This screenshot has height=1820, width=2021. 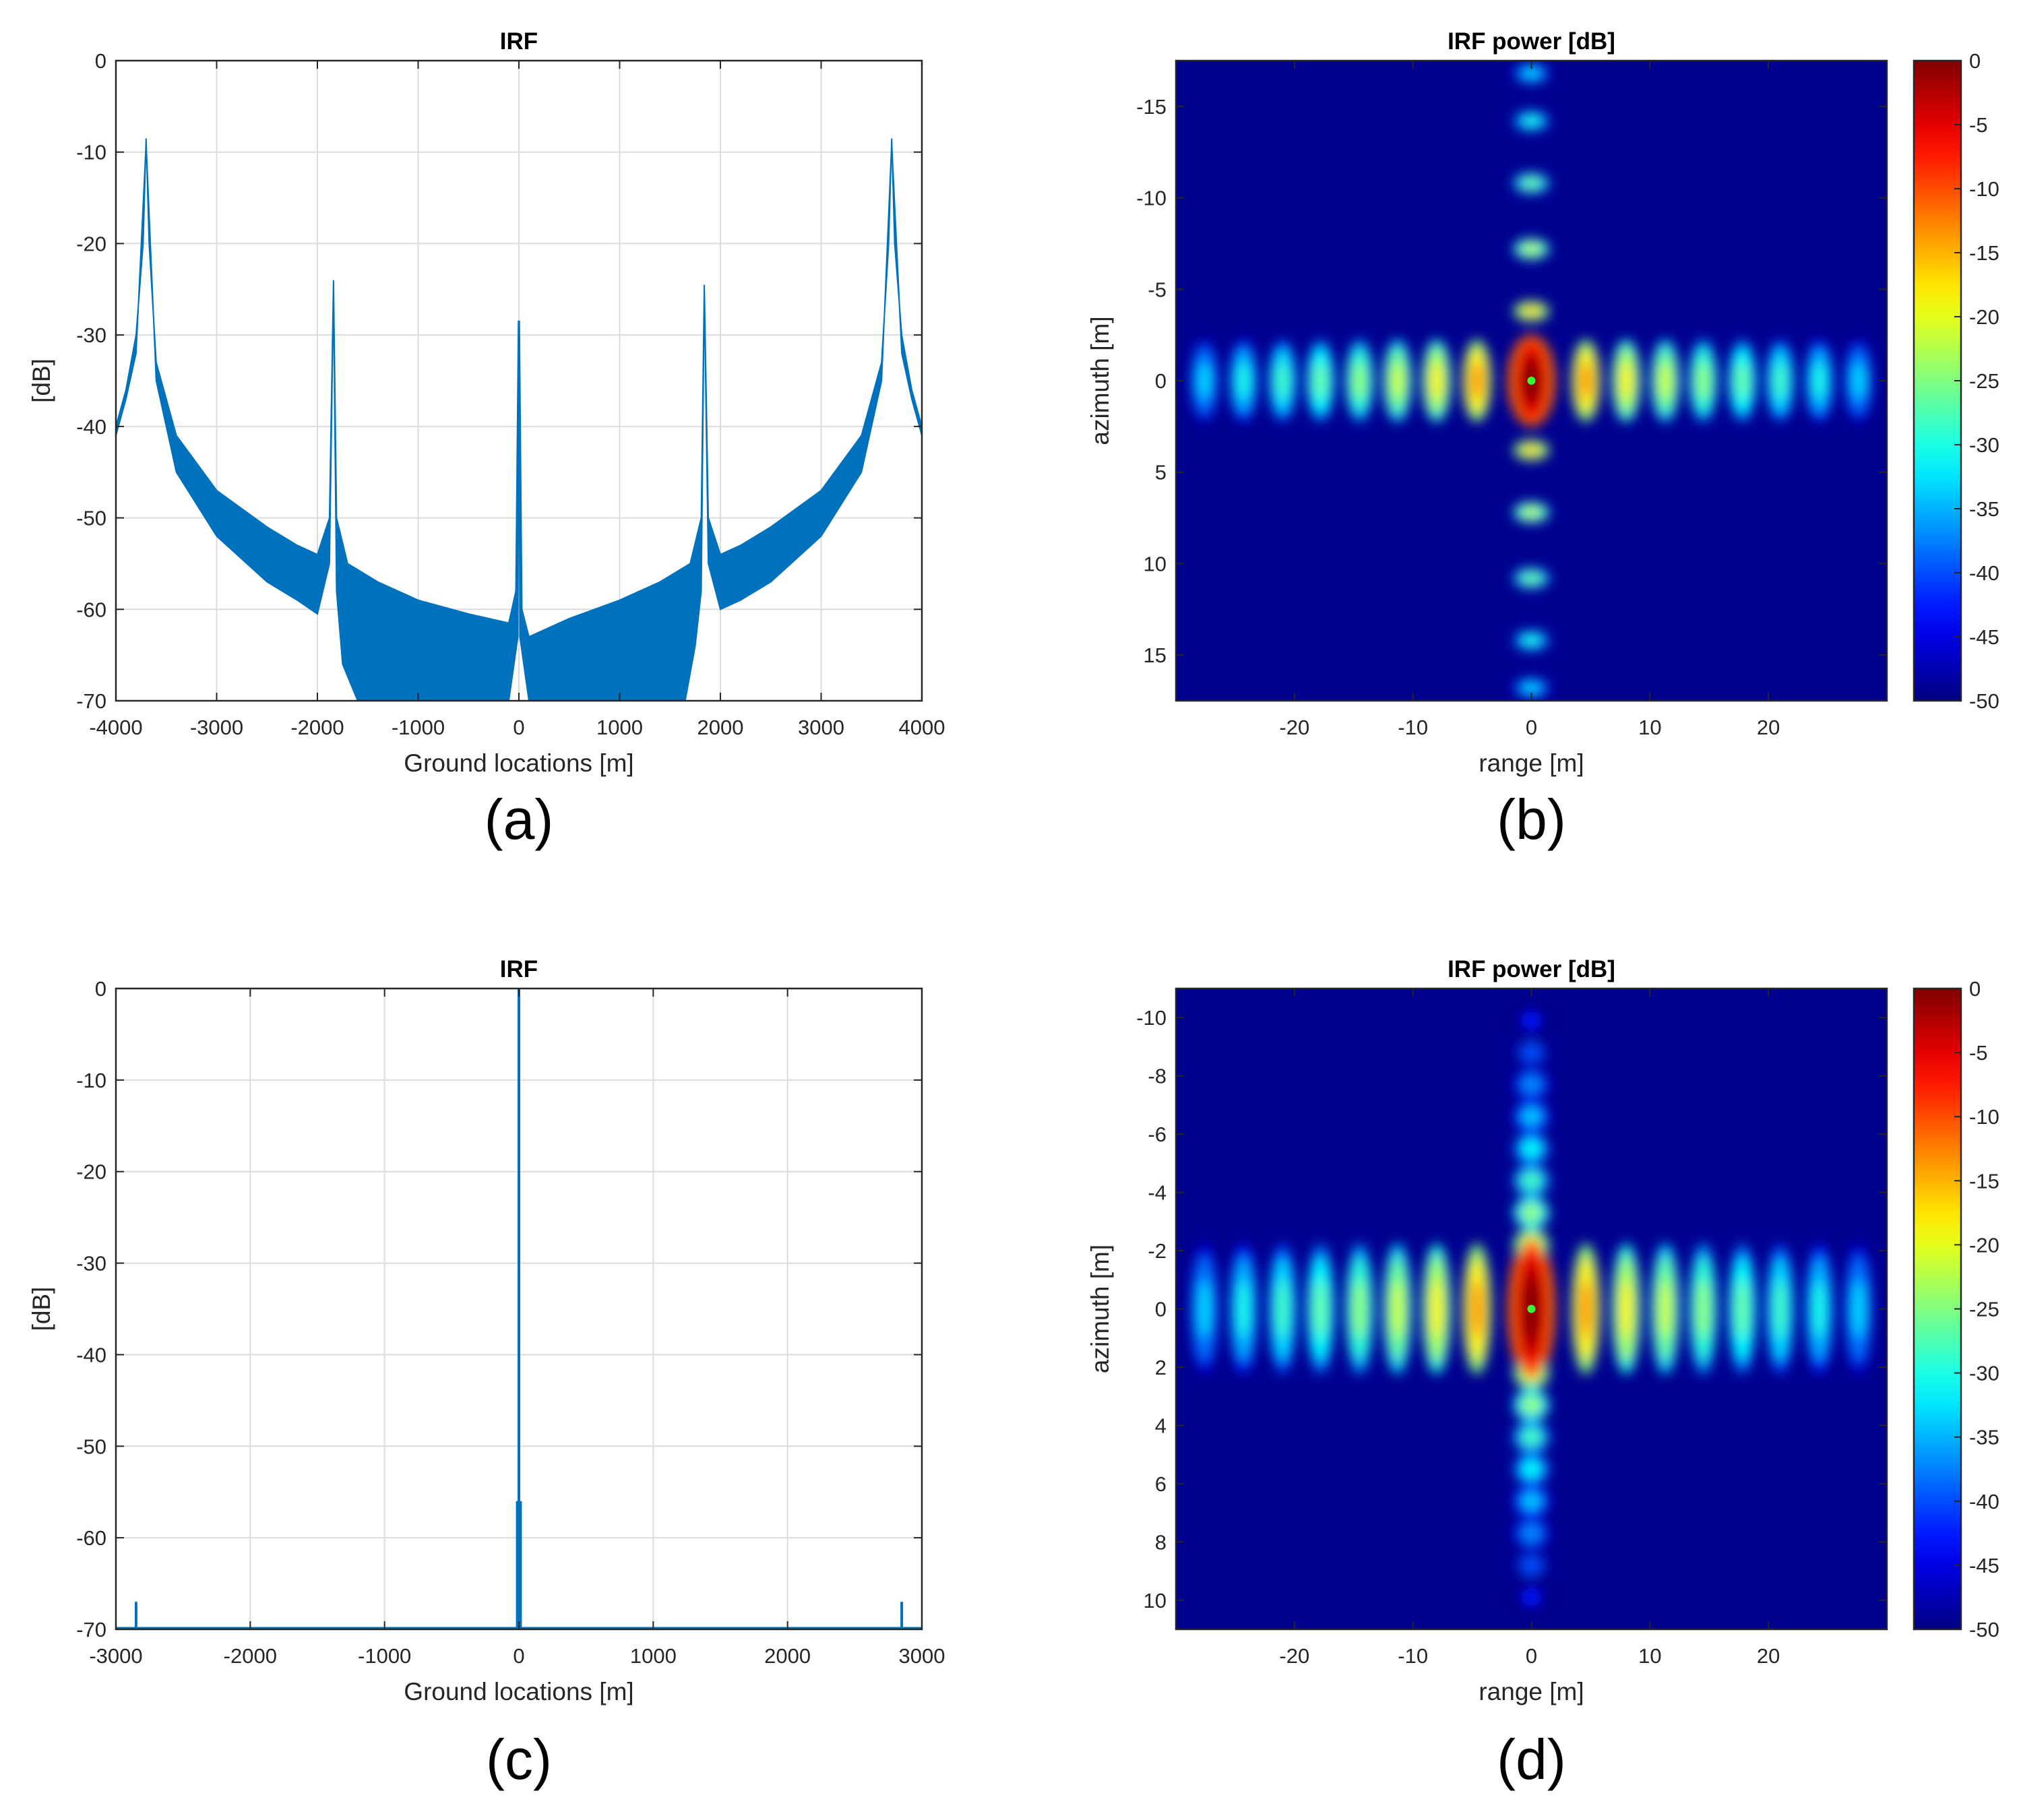 What do you see at coordinates (1984, 381) in the screenshot?
I see `colorbar-tick-label: -25` at bounding box center [1984, 381].